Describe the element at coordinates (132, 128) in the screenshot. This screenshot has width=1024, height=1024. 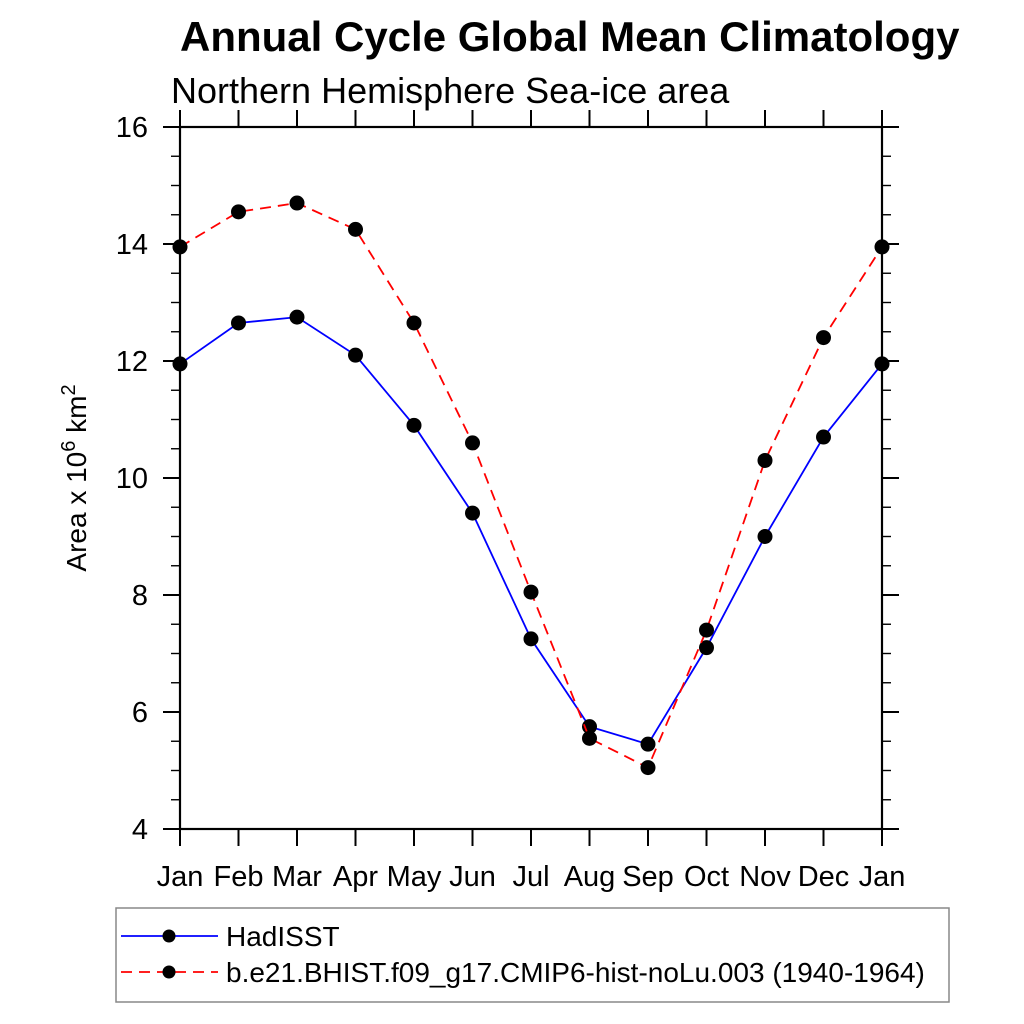
I see `y-tick-label: 16` at that location.